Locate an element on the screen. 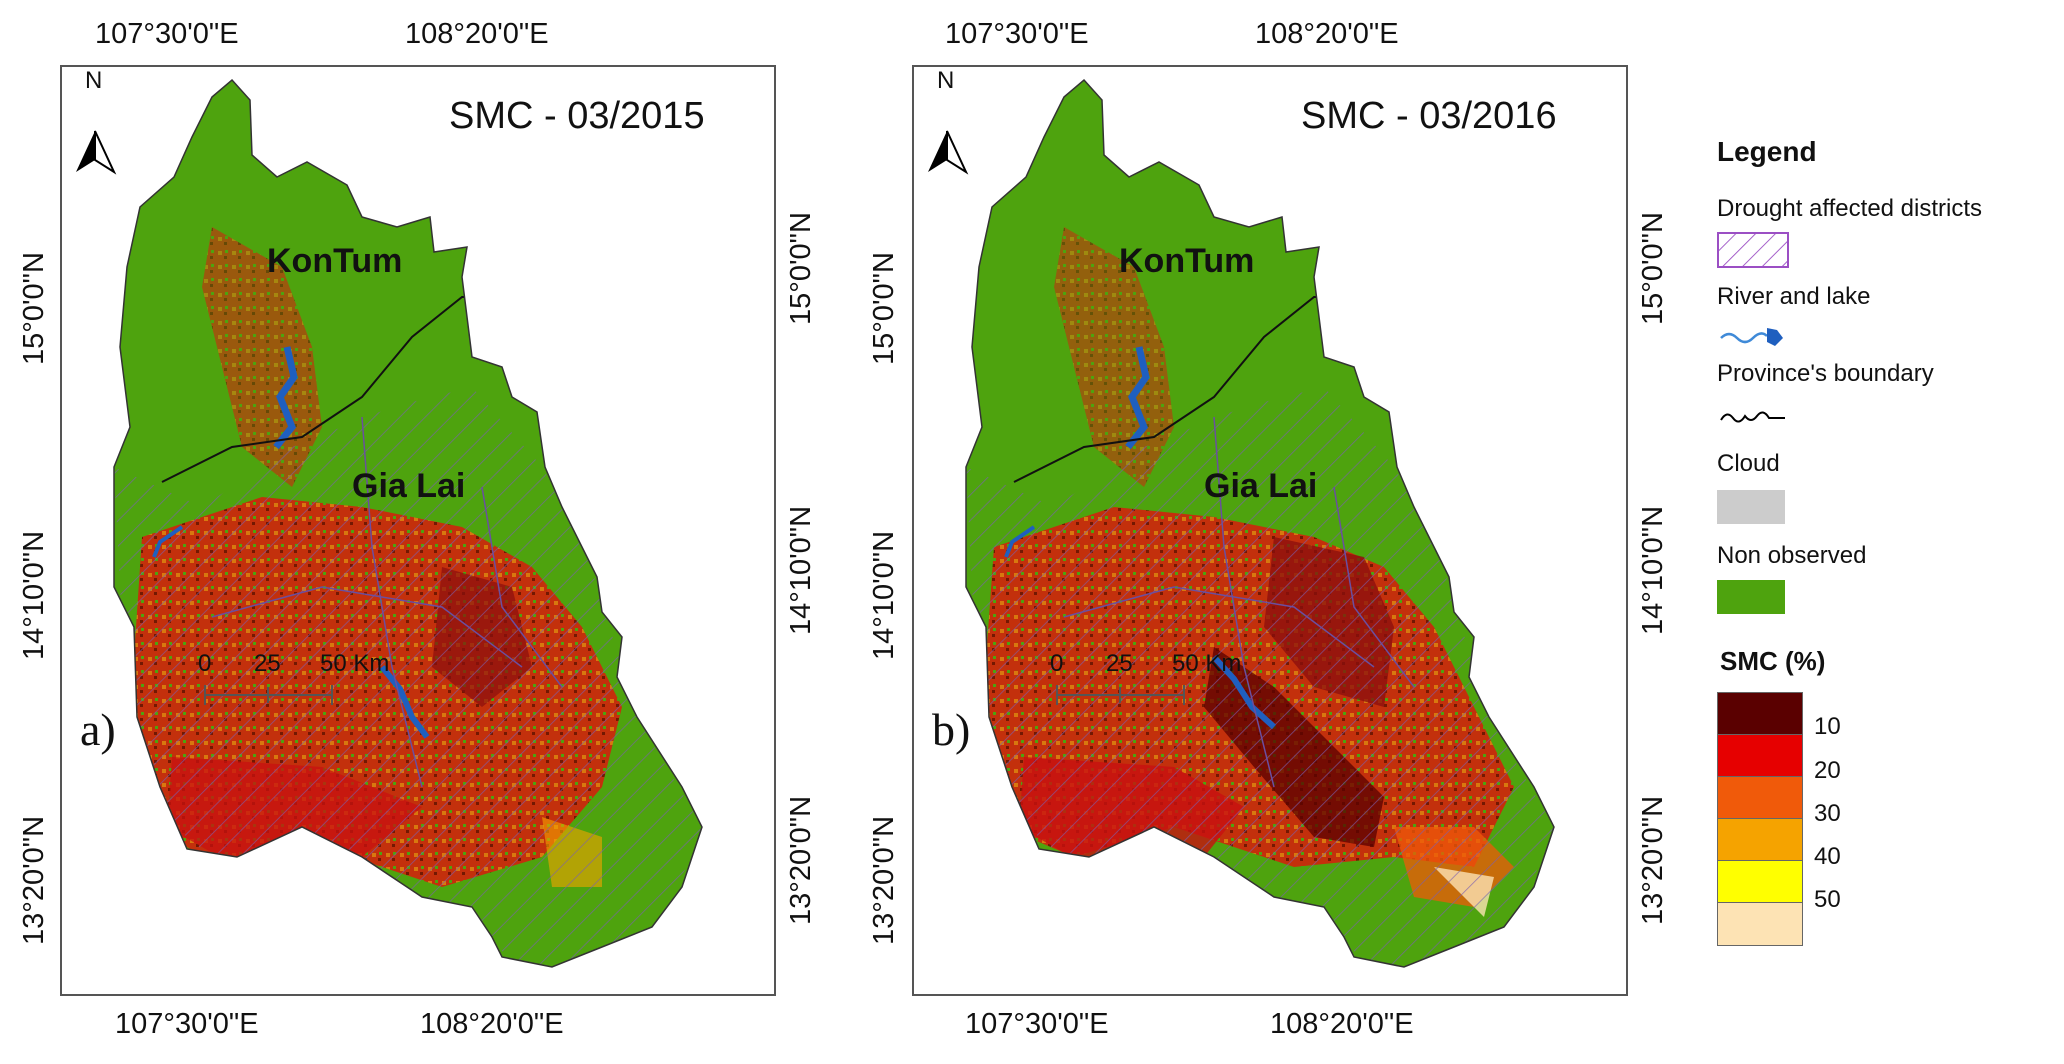 The image size is (2064, 1064). smc-label-50: 50 is located at coordinates (1827, 899).